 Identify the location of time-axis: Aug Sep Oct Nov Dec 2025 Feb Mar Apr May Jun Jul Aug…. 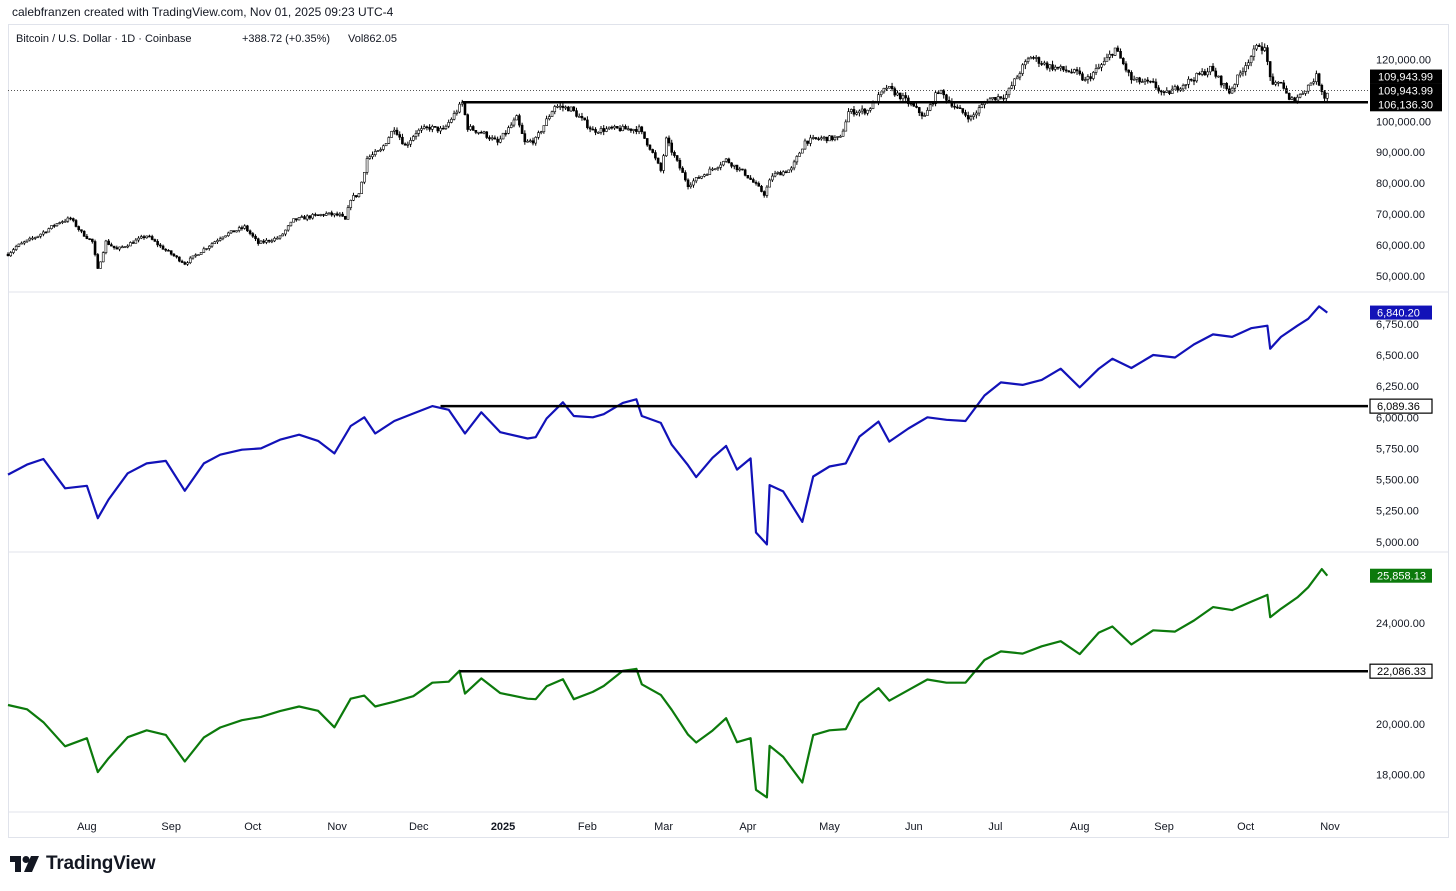
(708, 827).